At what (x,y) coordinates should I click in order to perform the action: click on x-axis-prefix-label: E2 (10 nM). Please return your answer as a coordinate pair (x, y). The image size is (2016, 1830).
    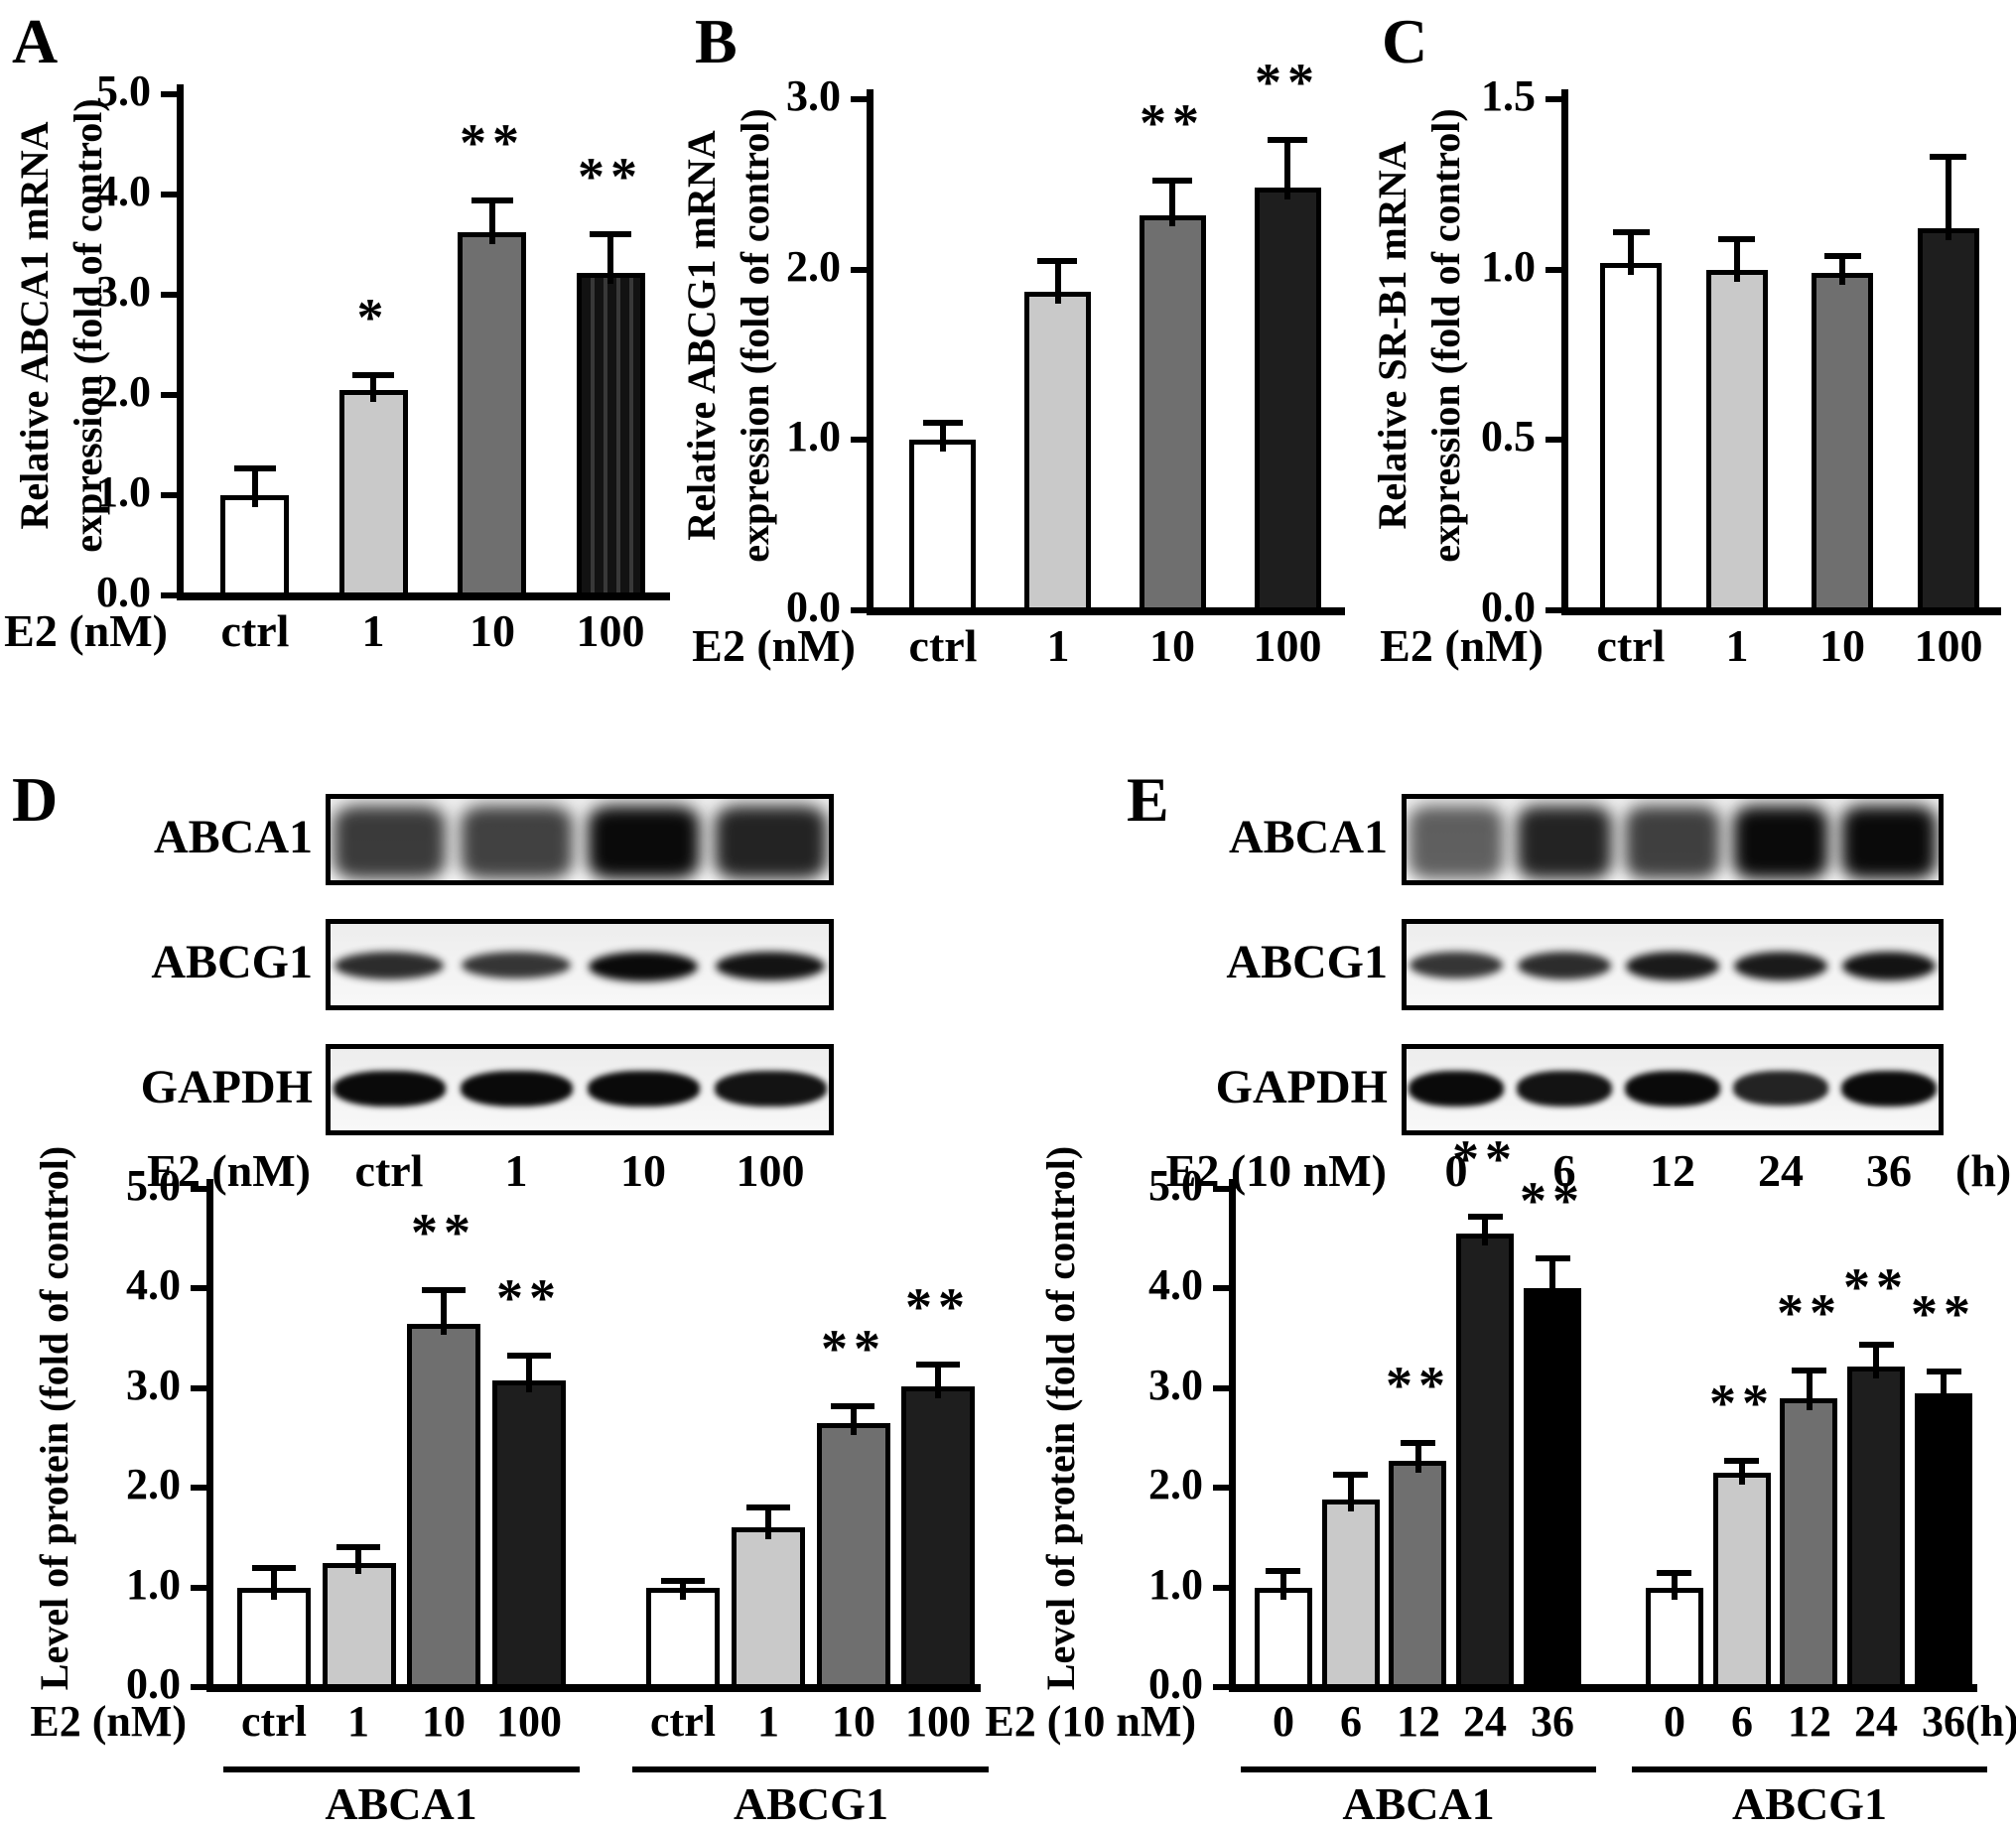
    Looking at the image, I should click on (1091, 1722).